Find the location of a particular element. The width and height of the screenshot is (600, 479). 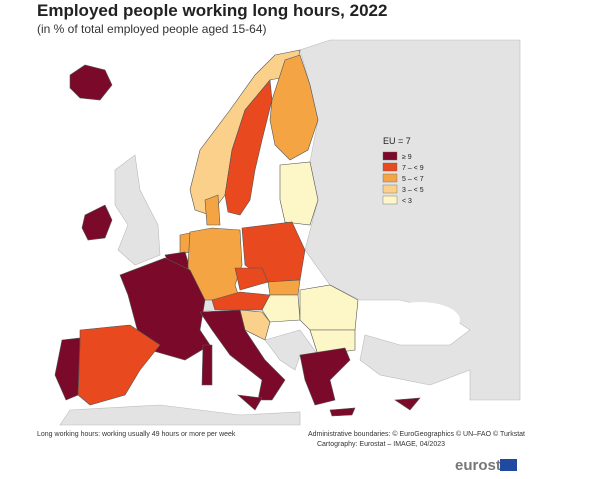

legend-label: 3 – < 5 is located at coordinates (413, 190).